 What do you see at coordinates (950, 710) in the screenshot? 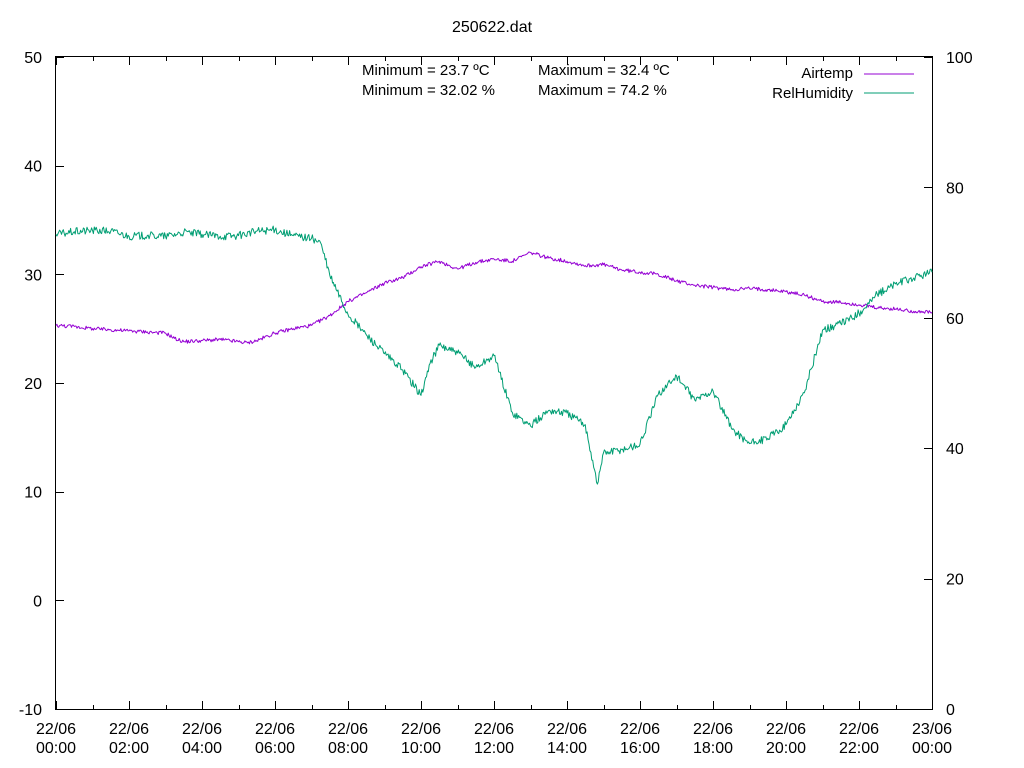
I see `y-right-tick-label: 0` at bounding box center [950, 710].